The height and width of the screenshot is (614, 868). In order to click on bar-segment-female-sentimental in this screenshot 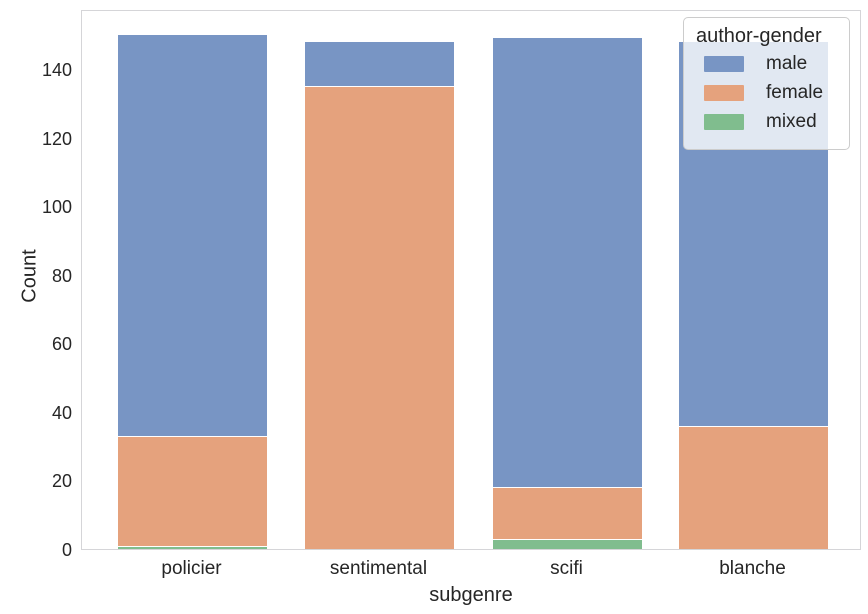, I will do `click(379, 317)`.